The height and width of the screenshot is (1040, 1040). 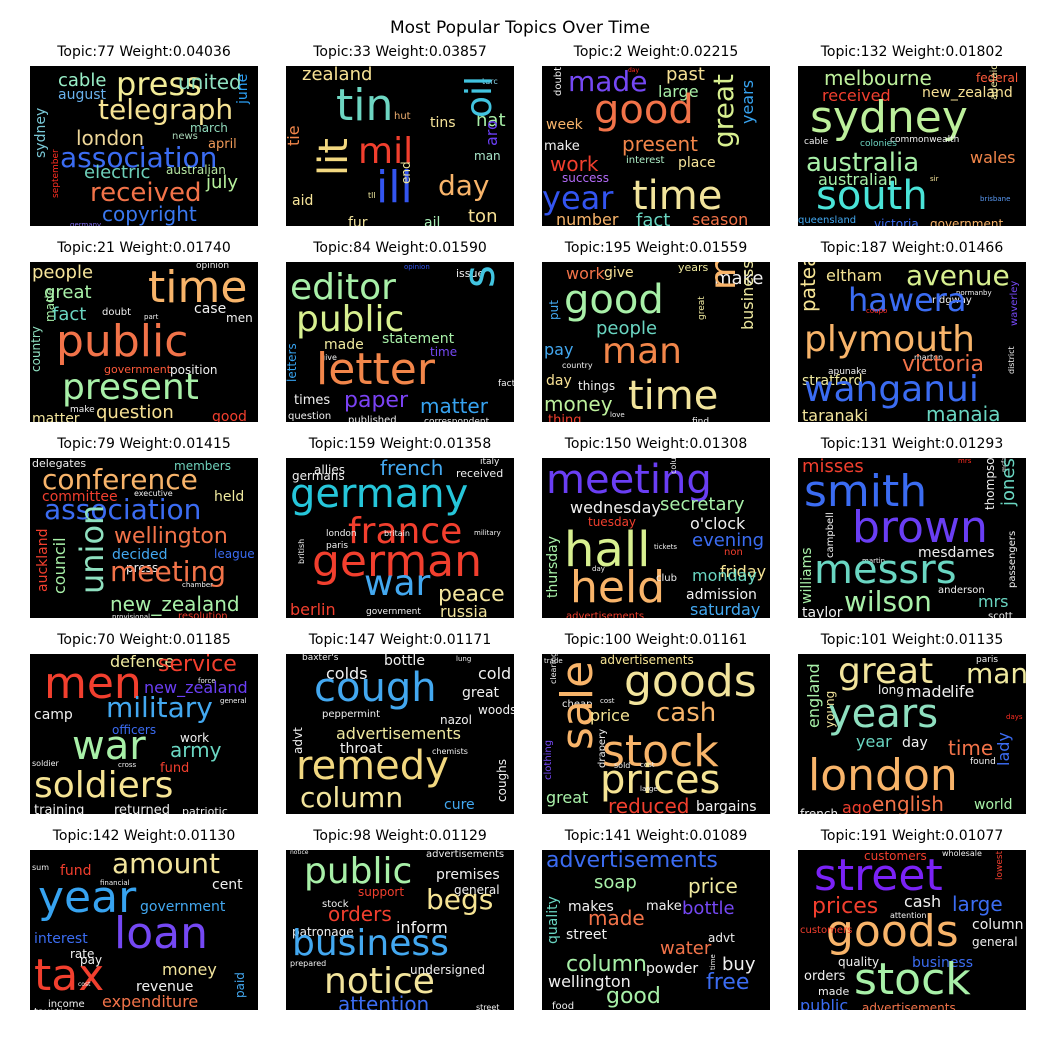 I want to click on cloud-word: received, so click(x=146, y=193).